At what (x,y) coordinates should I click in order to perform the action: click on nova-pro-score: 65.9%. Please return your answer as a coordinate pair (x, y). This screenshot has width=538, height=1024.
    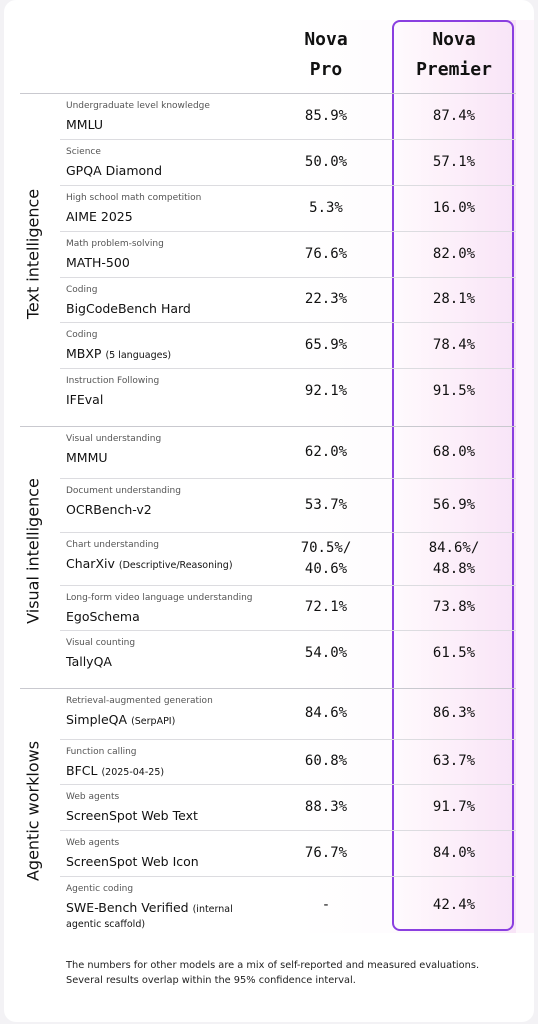
    Looking at the image, I should click on (326, 345).